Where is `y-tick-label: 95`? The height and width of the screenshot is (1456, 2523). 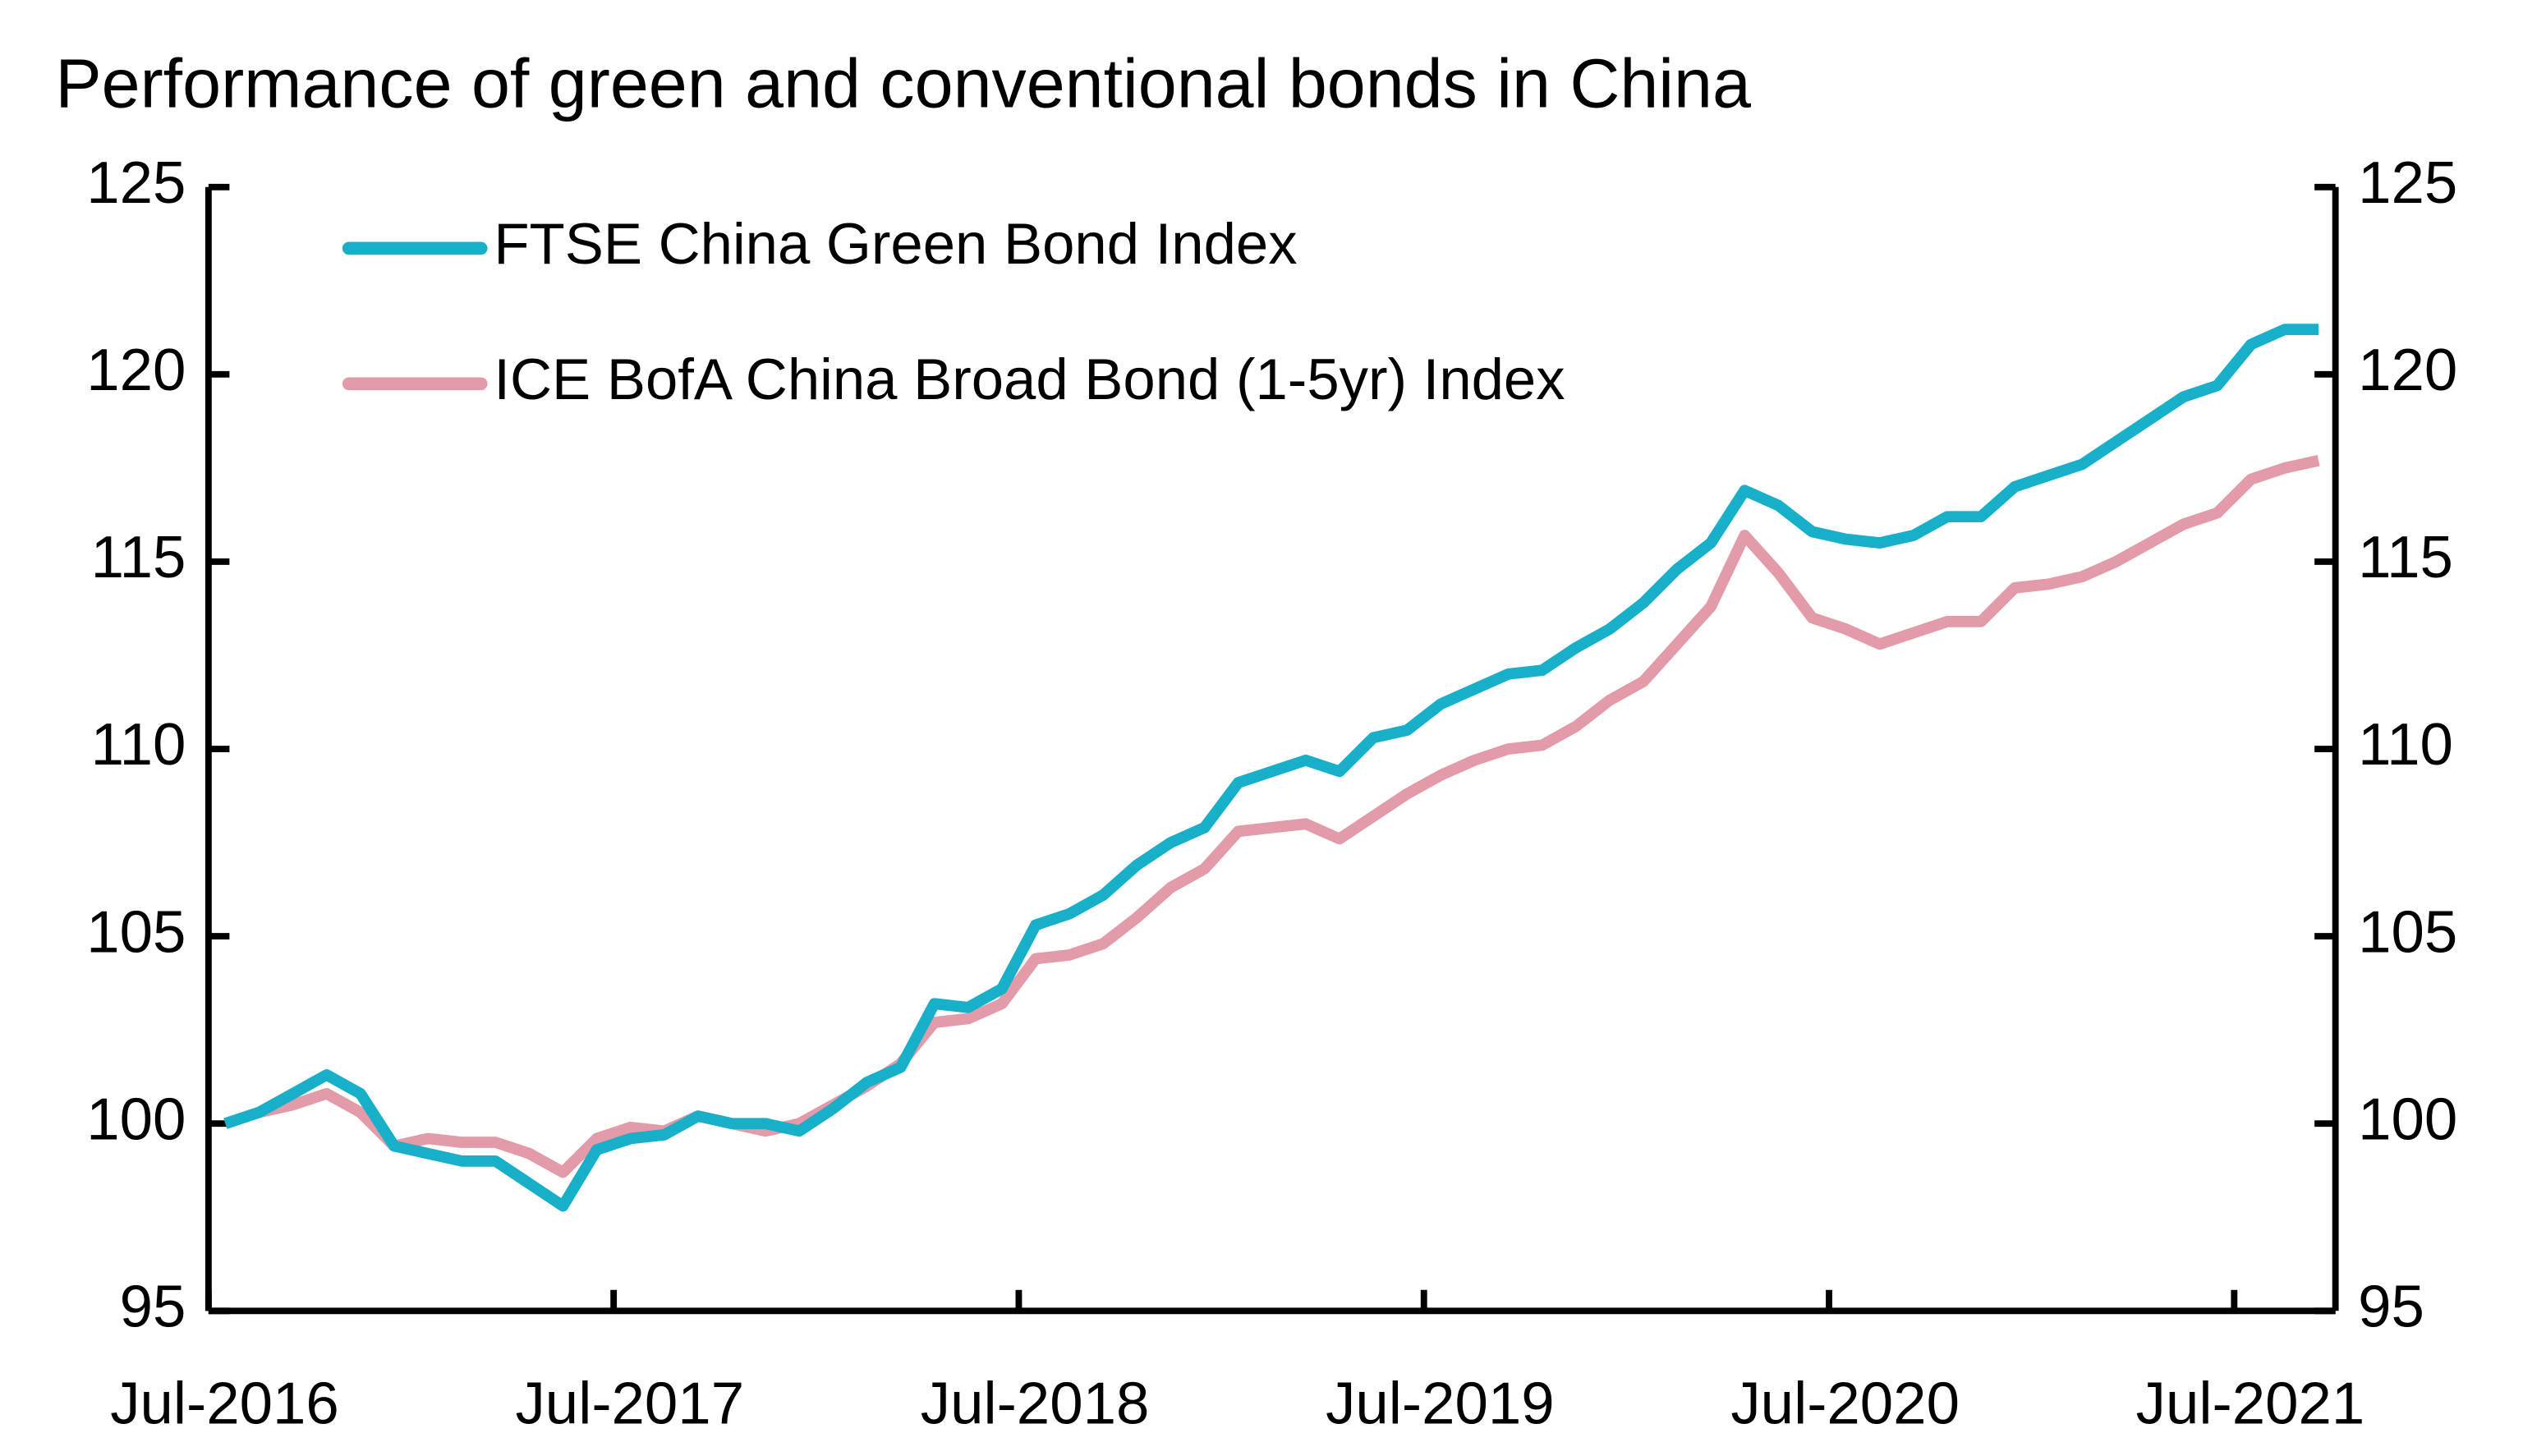 y-tick-label: 95 is located at coordinates (153, 1306).